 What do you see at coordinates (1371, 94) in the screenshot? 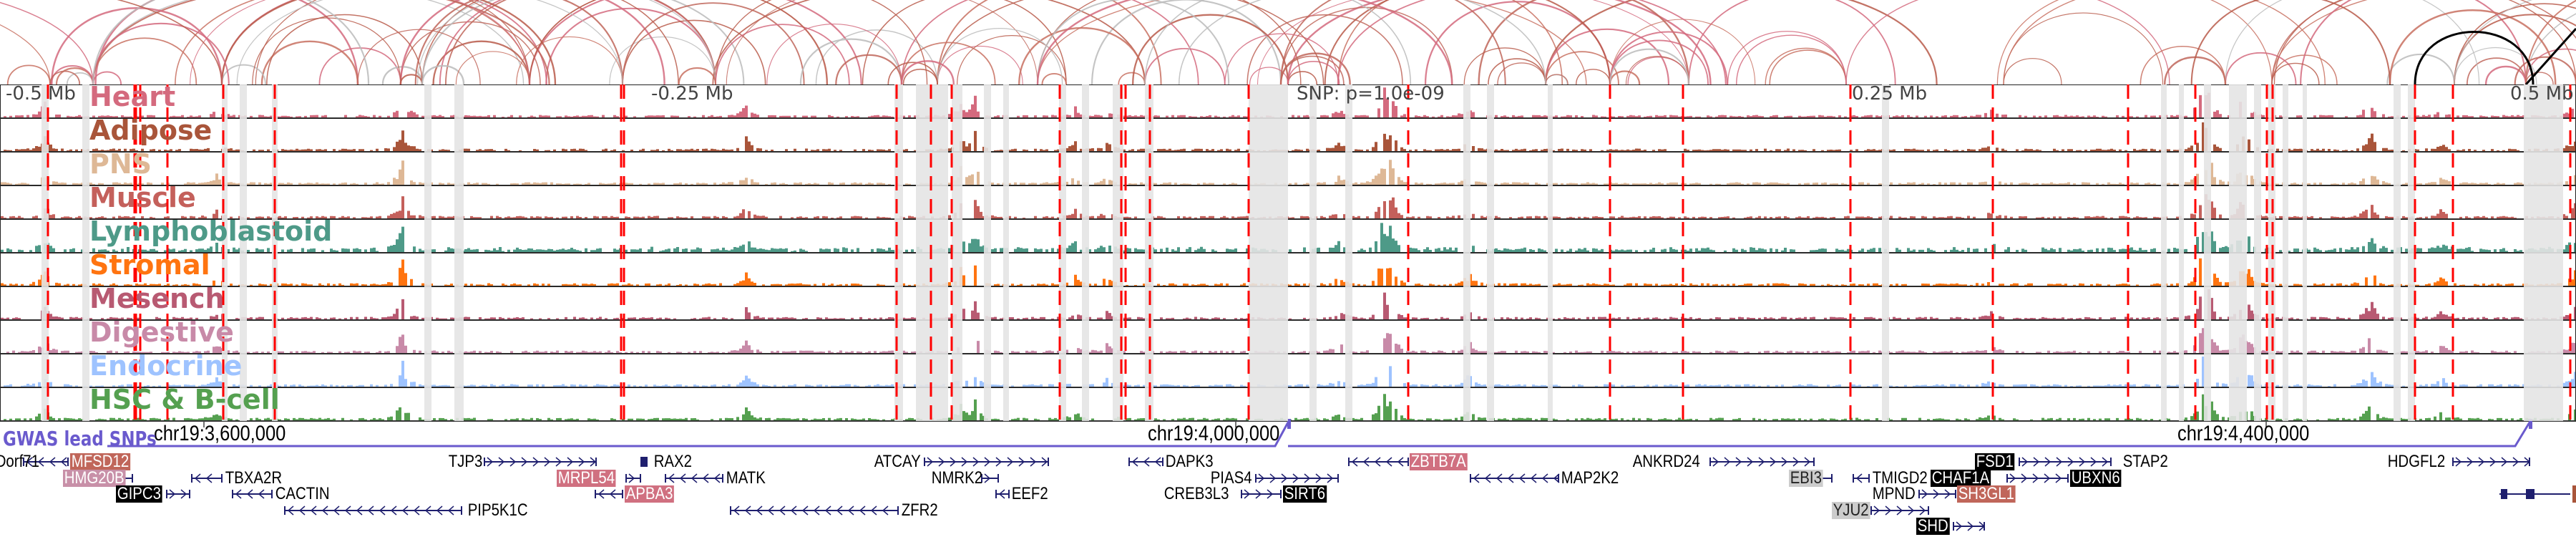
I see `snp-label: SNP: p=1.0e-09` at bounding box center [1371, 94].